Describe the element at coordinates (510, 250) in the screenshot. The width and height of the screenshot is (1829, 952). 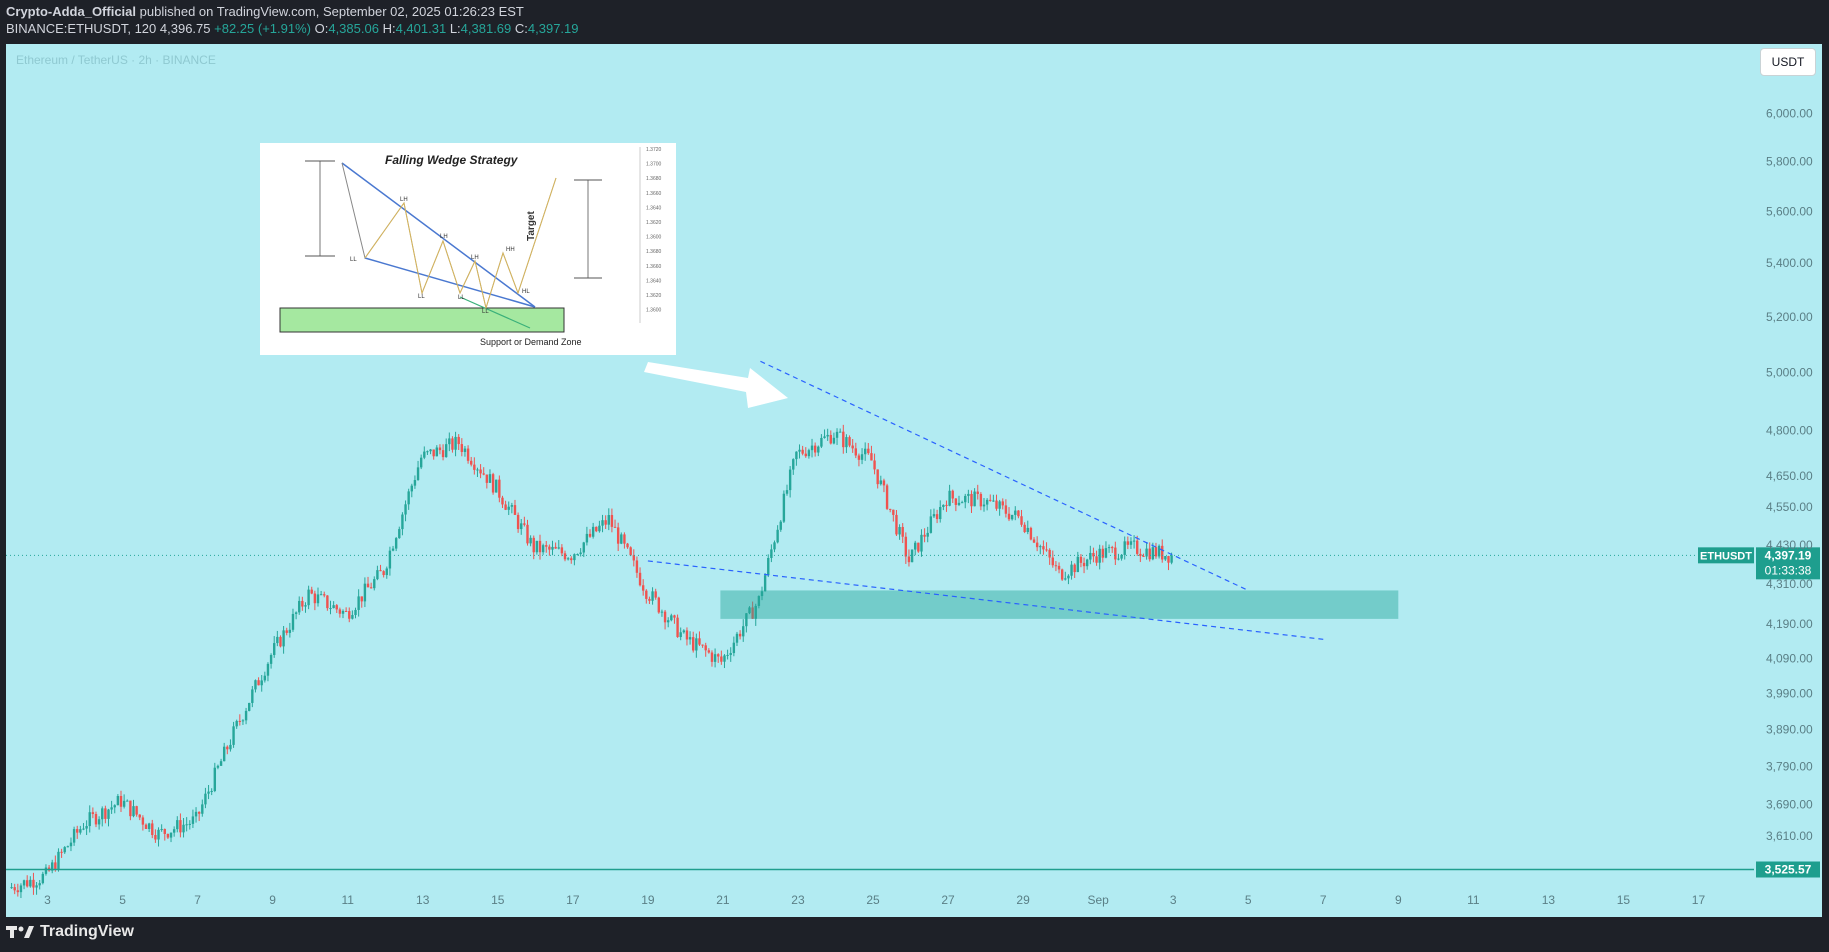
I see `inset-point-label: HH` at that location.